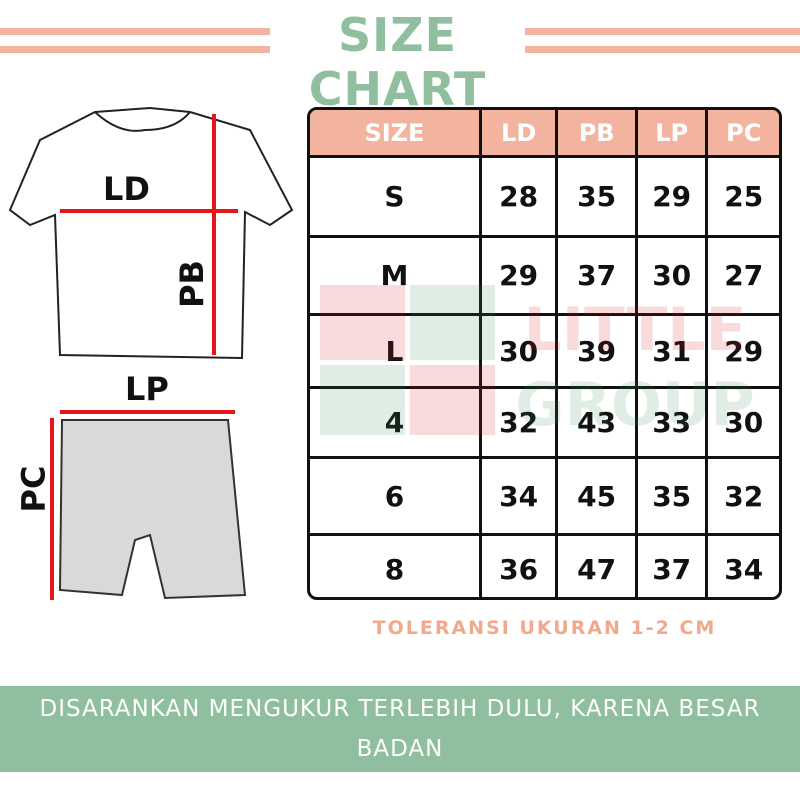 This screenshot has width=800, height=809. What do you see at coordinates (517, 196) in the screenshot?
I see `table-cell: 28` at bounding box center [517, 196].